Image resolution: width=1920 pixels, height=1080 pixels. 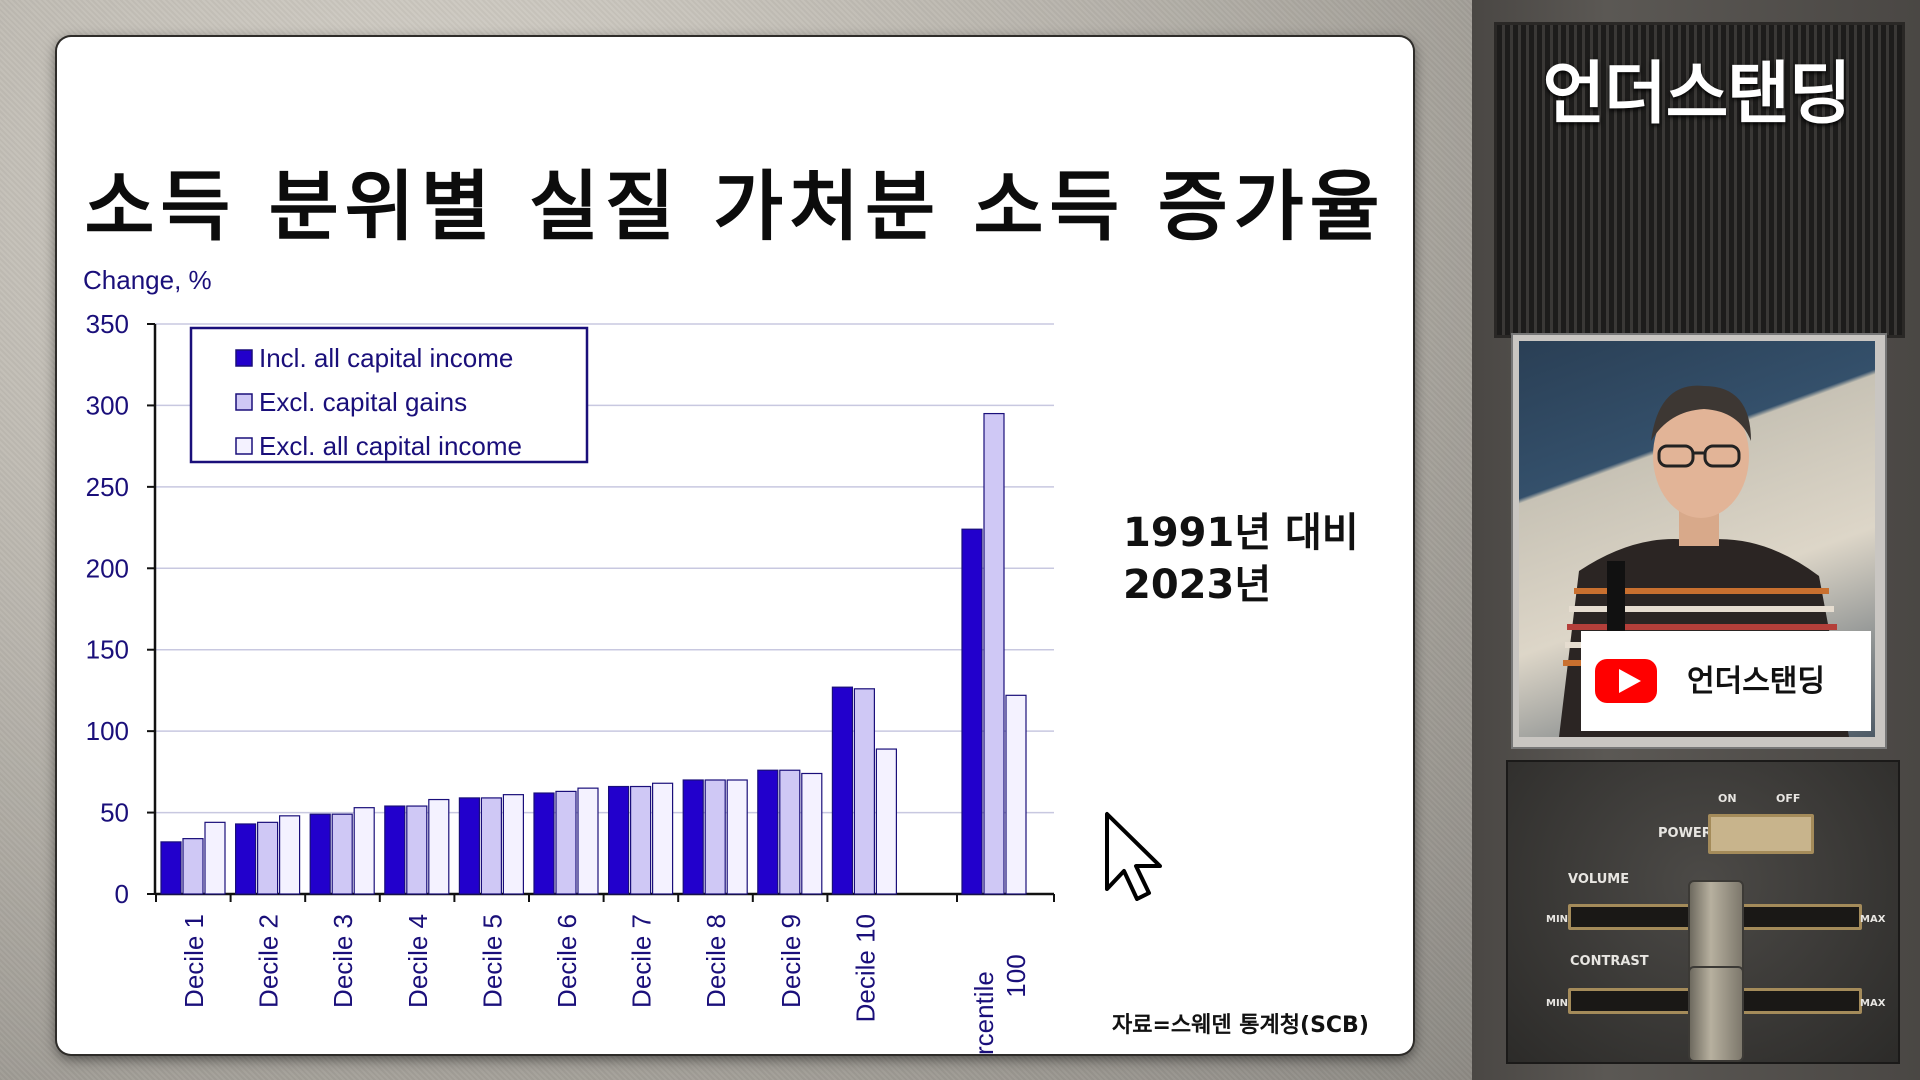 What do you see at coordinates (107, 731) in the screenshot?
I see `y-tick-label: 100` at bounding box center [107, 731].